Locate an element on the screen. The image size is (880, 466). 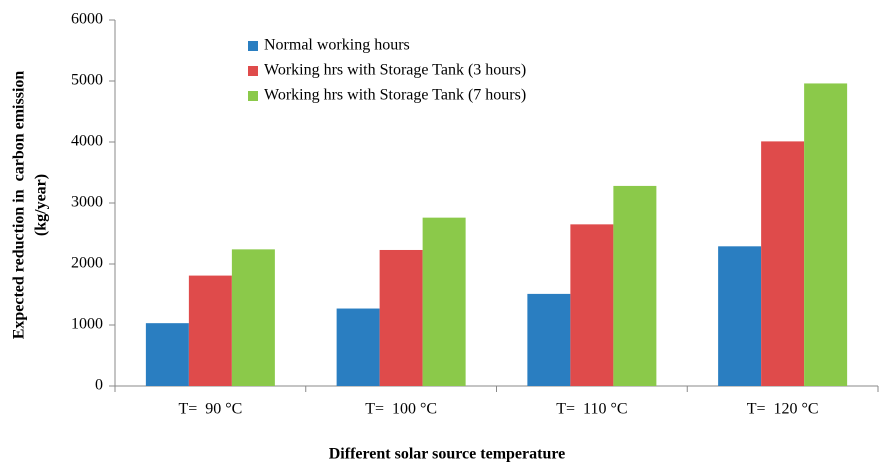
legend-label: Working hrs with Storage Tank (7 hours) is located at coordinates (395, 95).